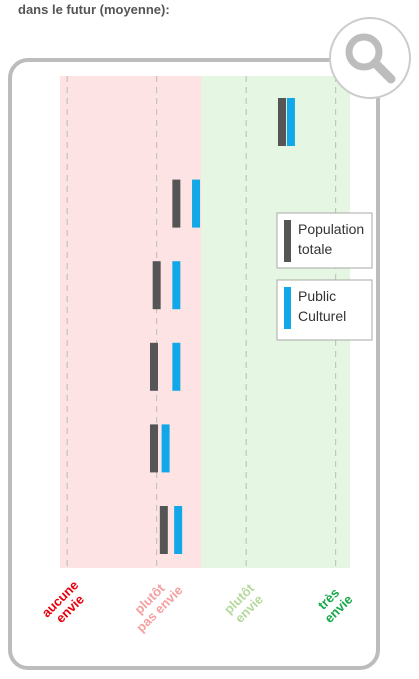 Image resolution: width=419 pixels, height=679 pixels. Describe the element at coordinates (331, 239) in the screenshot. I see `legend-label: Population totale` at that location.